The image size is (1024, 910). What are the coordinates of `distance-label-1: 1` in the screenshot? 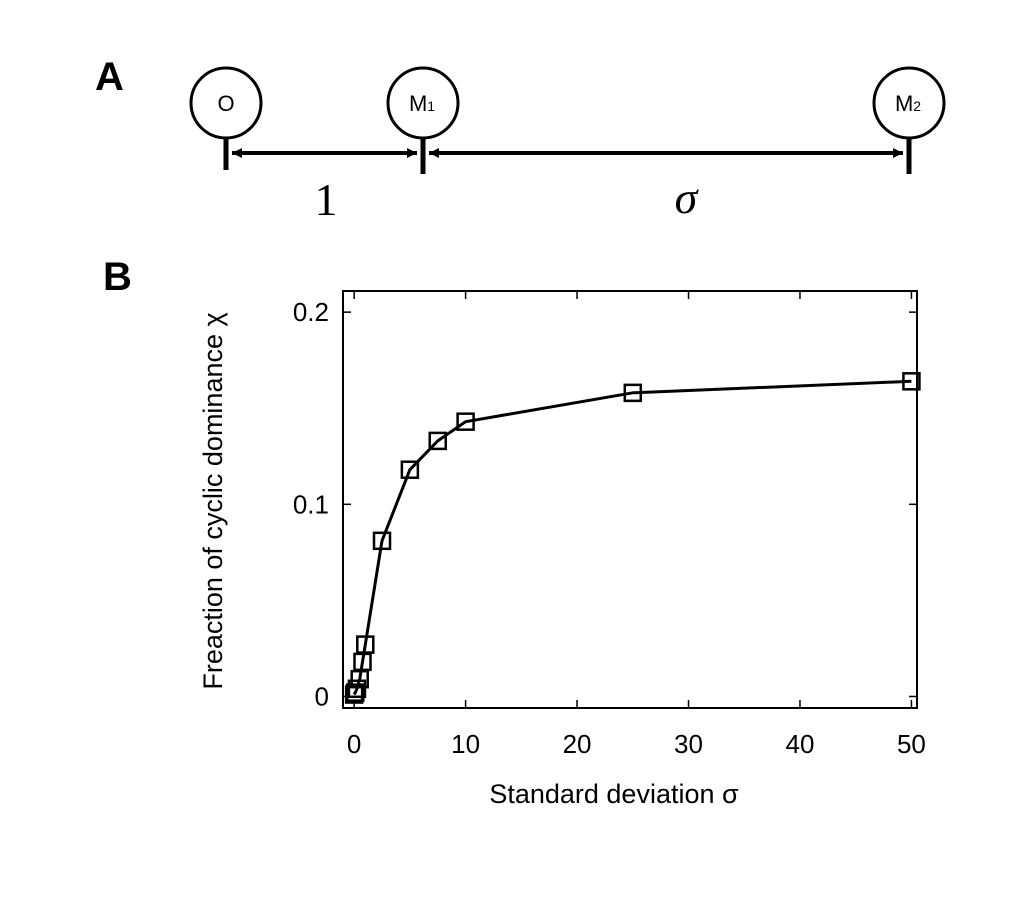 It's located at (326, 199).